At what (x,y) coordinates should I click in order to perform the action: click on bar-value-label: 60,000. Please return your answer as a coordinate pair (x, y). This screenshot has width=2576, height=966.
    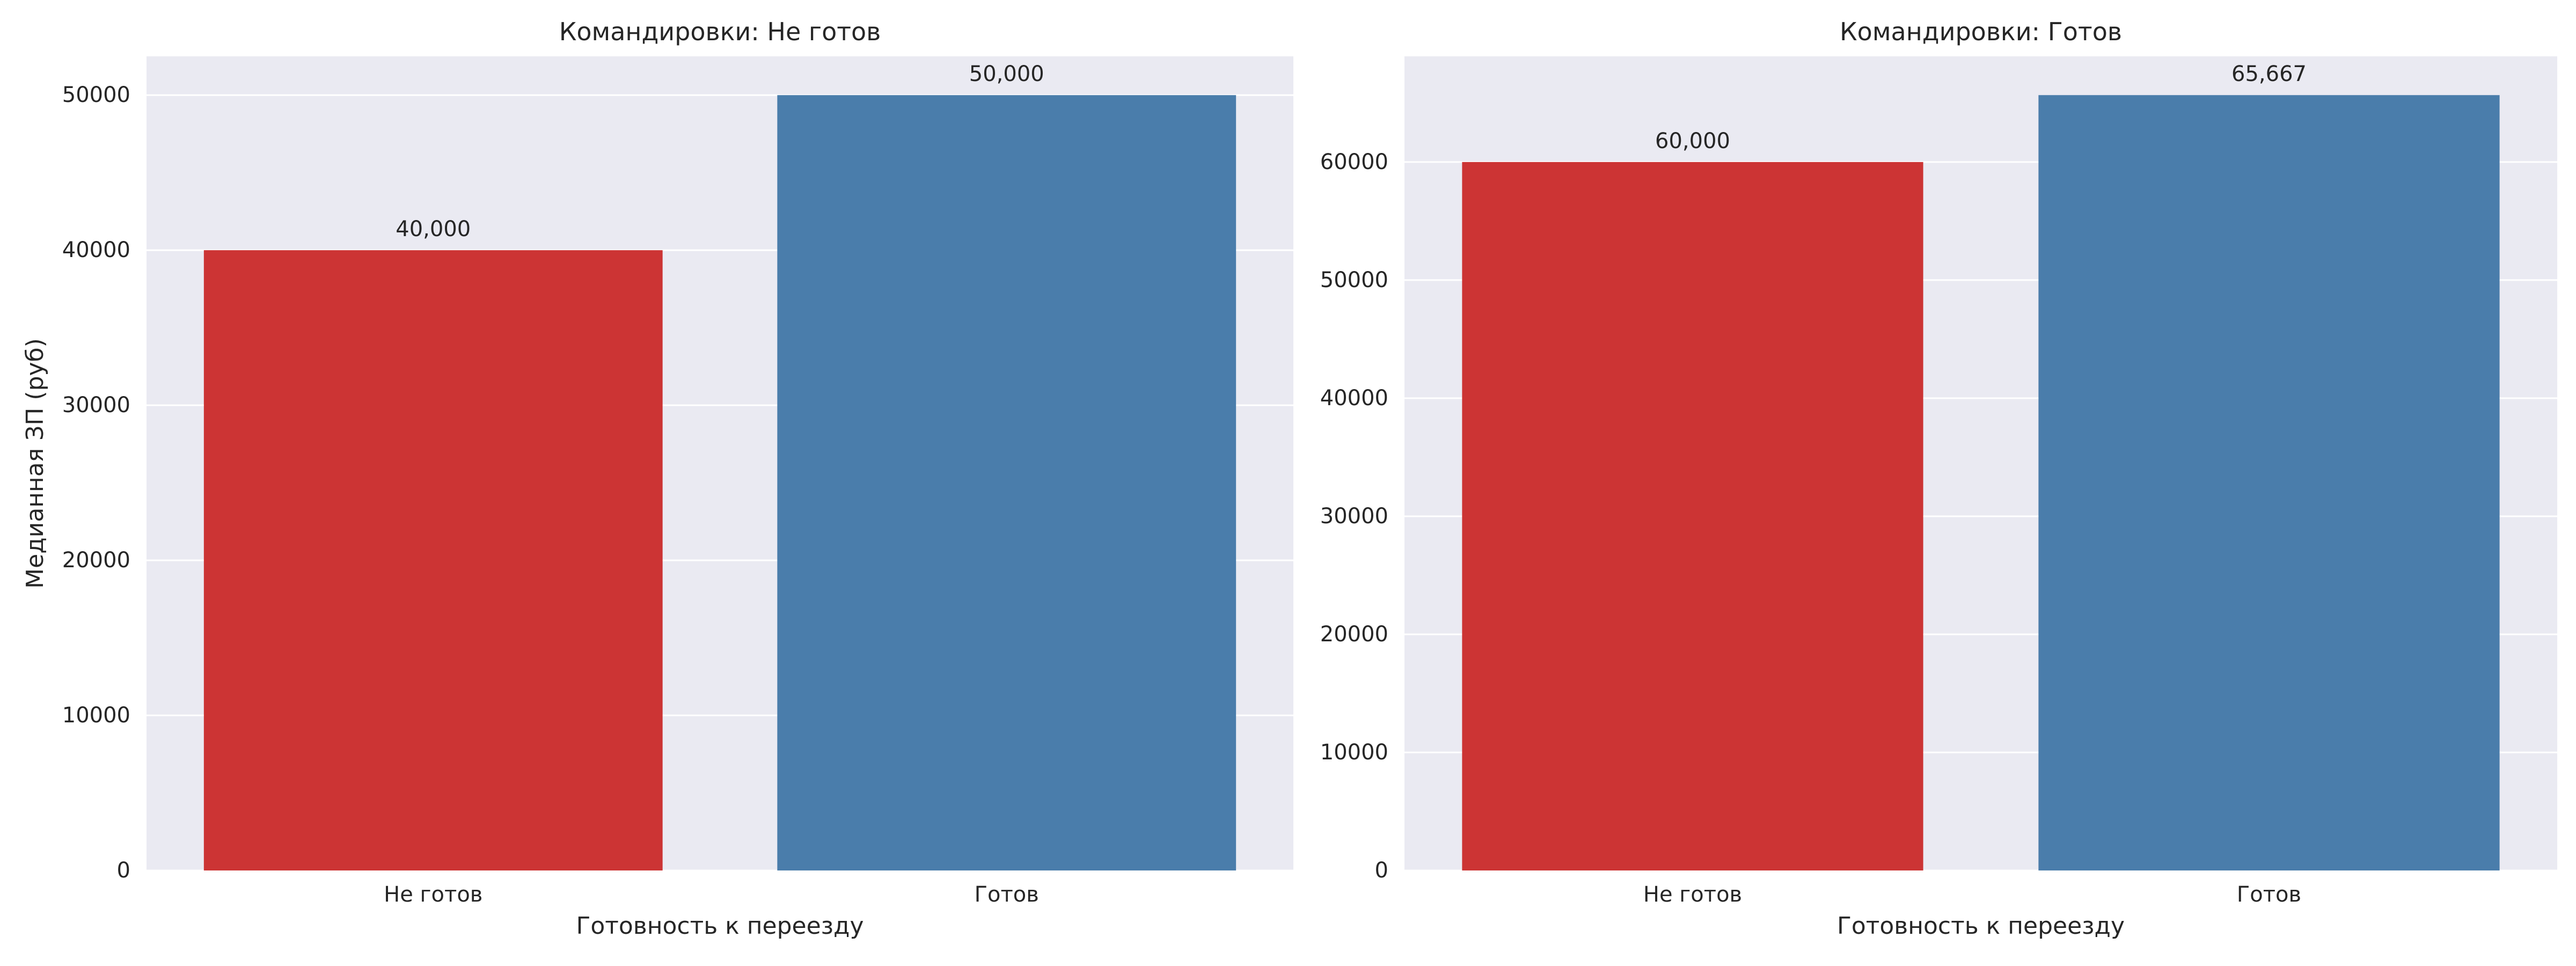
    Looking at the image, I should click on (1692, 141).